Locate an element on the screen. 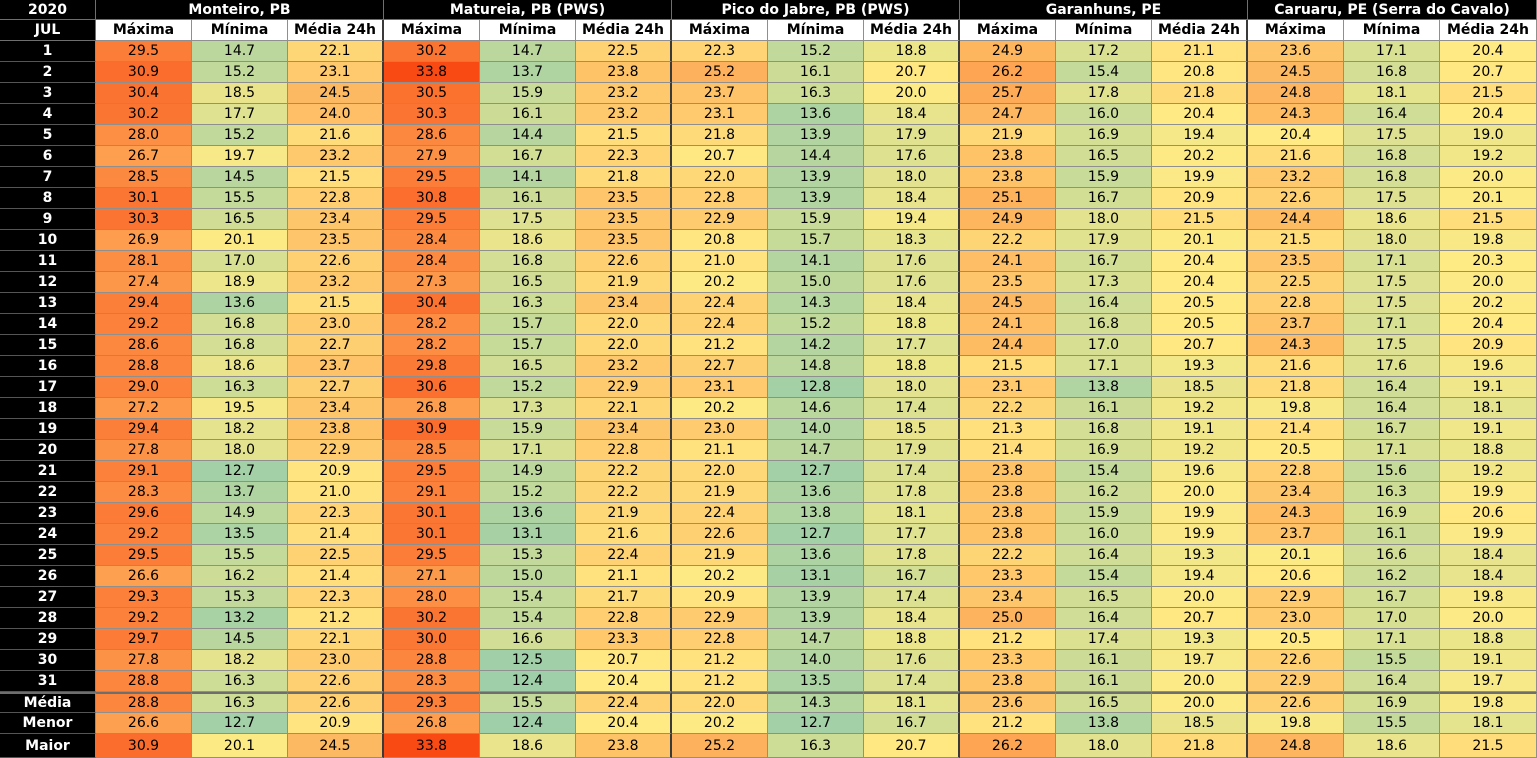 The image size is (1537, 758). matureia-minima-header: Mínima is located at coordinates (528, 30).